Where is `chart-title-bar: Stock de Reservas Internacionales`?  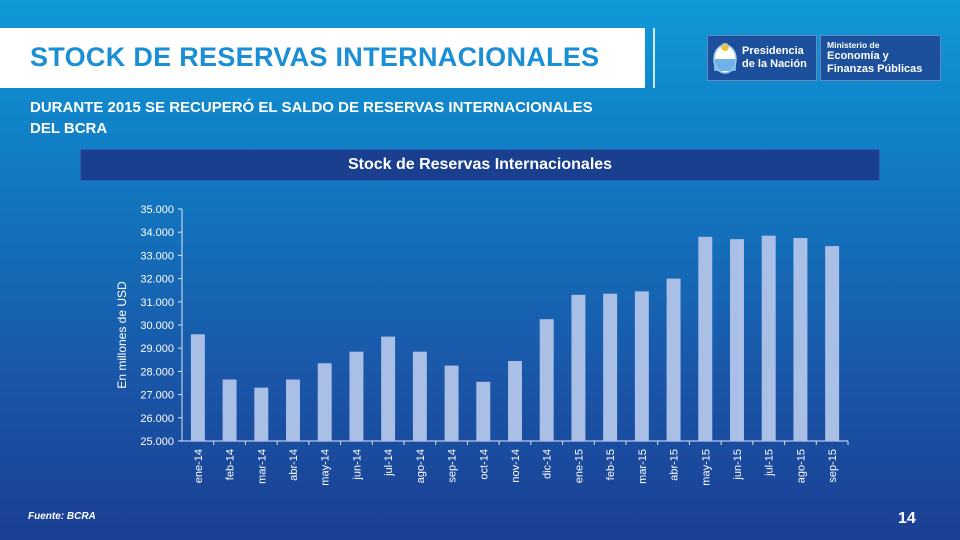
chart-title-bar: Stock de Reservas Internacionales is located at coordinates (480, 165).